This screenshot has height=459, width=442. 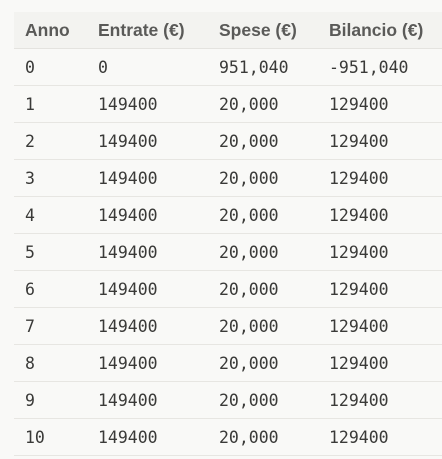 What do you see at coordinates (263, 30) in the screenshot?
I see `header-spese: Spese (€)` at bounding box center [263, 30].